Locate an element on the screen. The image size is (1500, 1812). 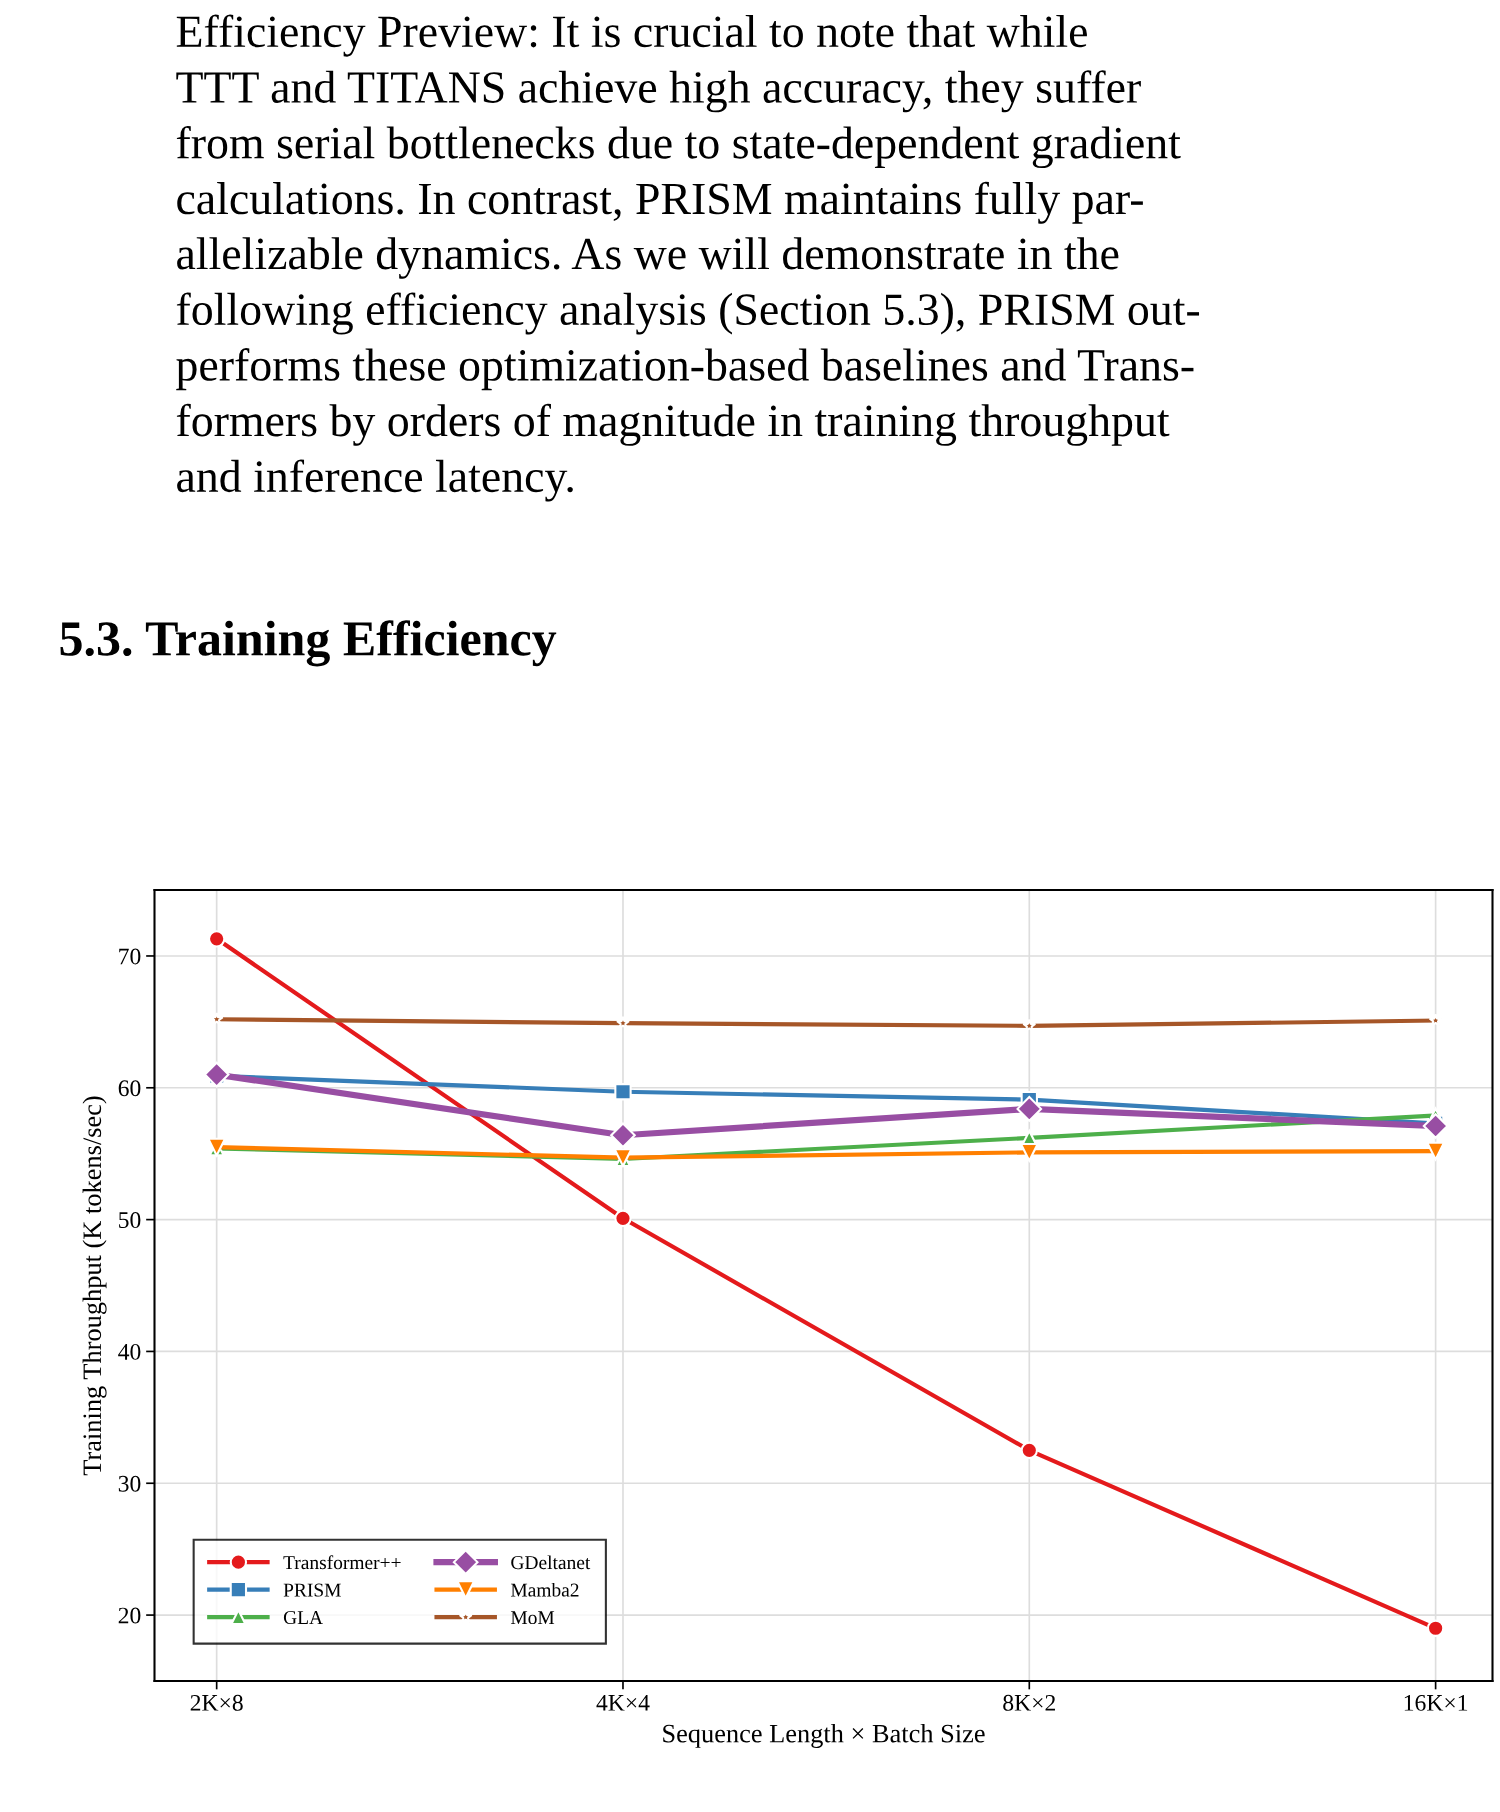
x-tick-label: 8K×2 is located at coordinates (1029, 1702).